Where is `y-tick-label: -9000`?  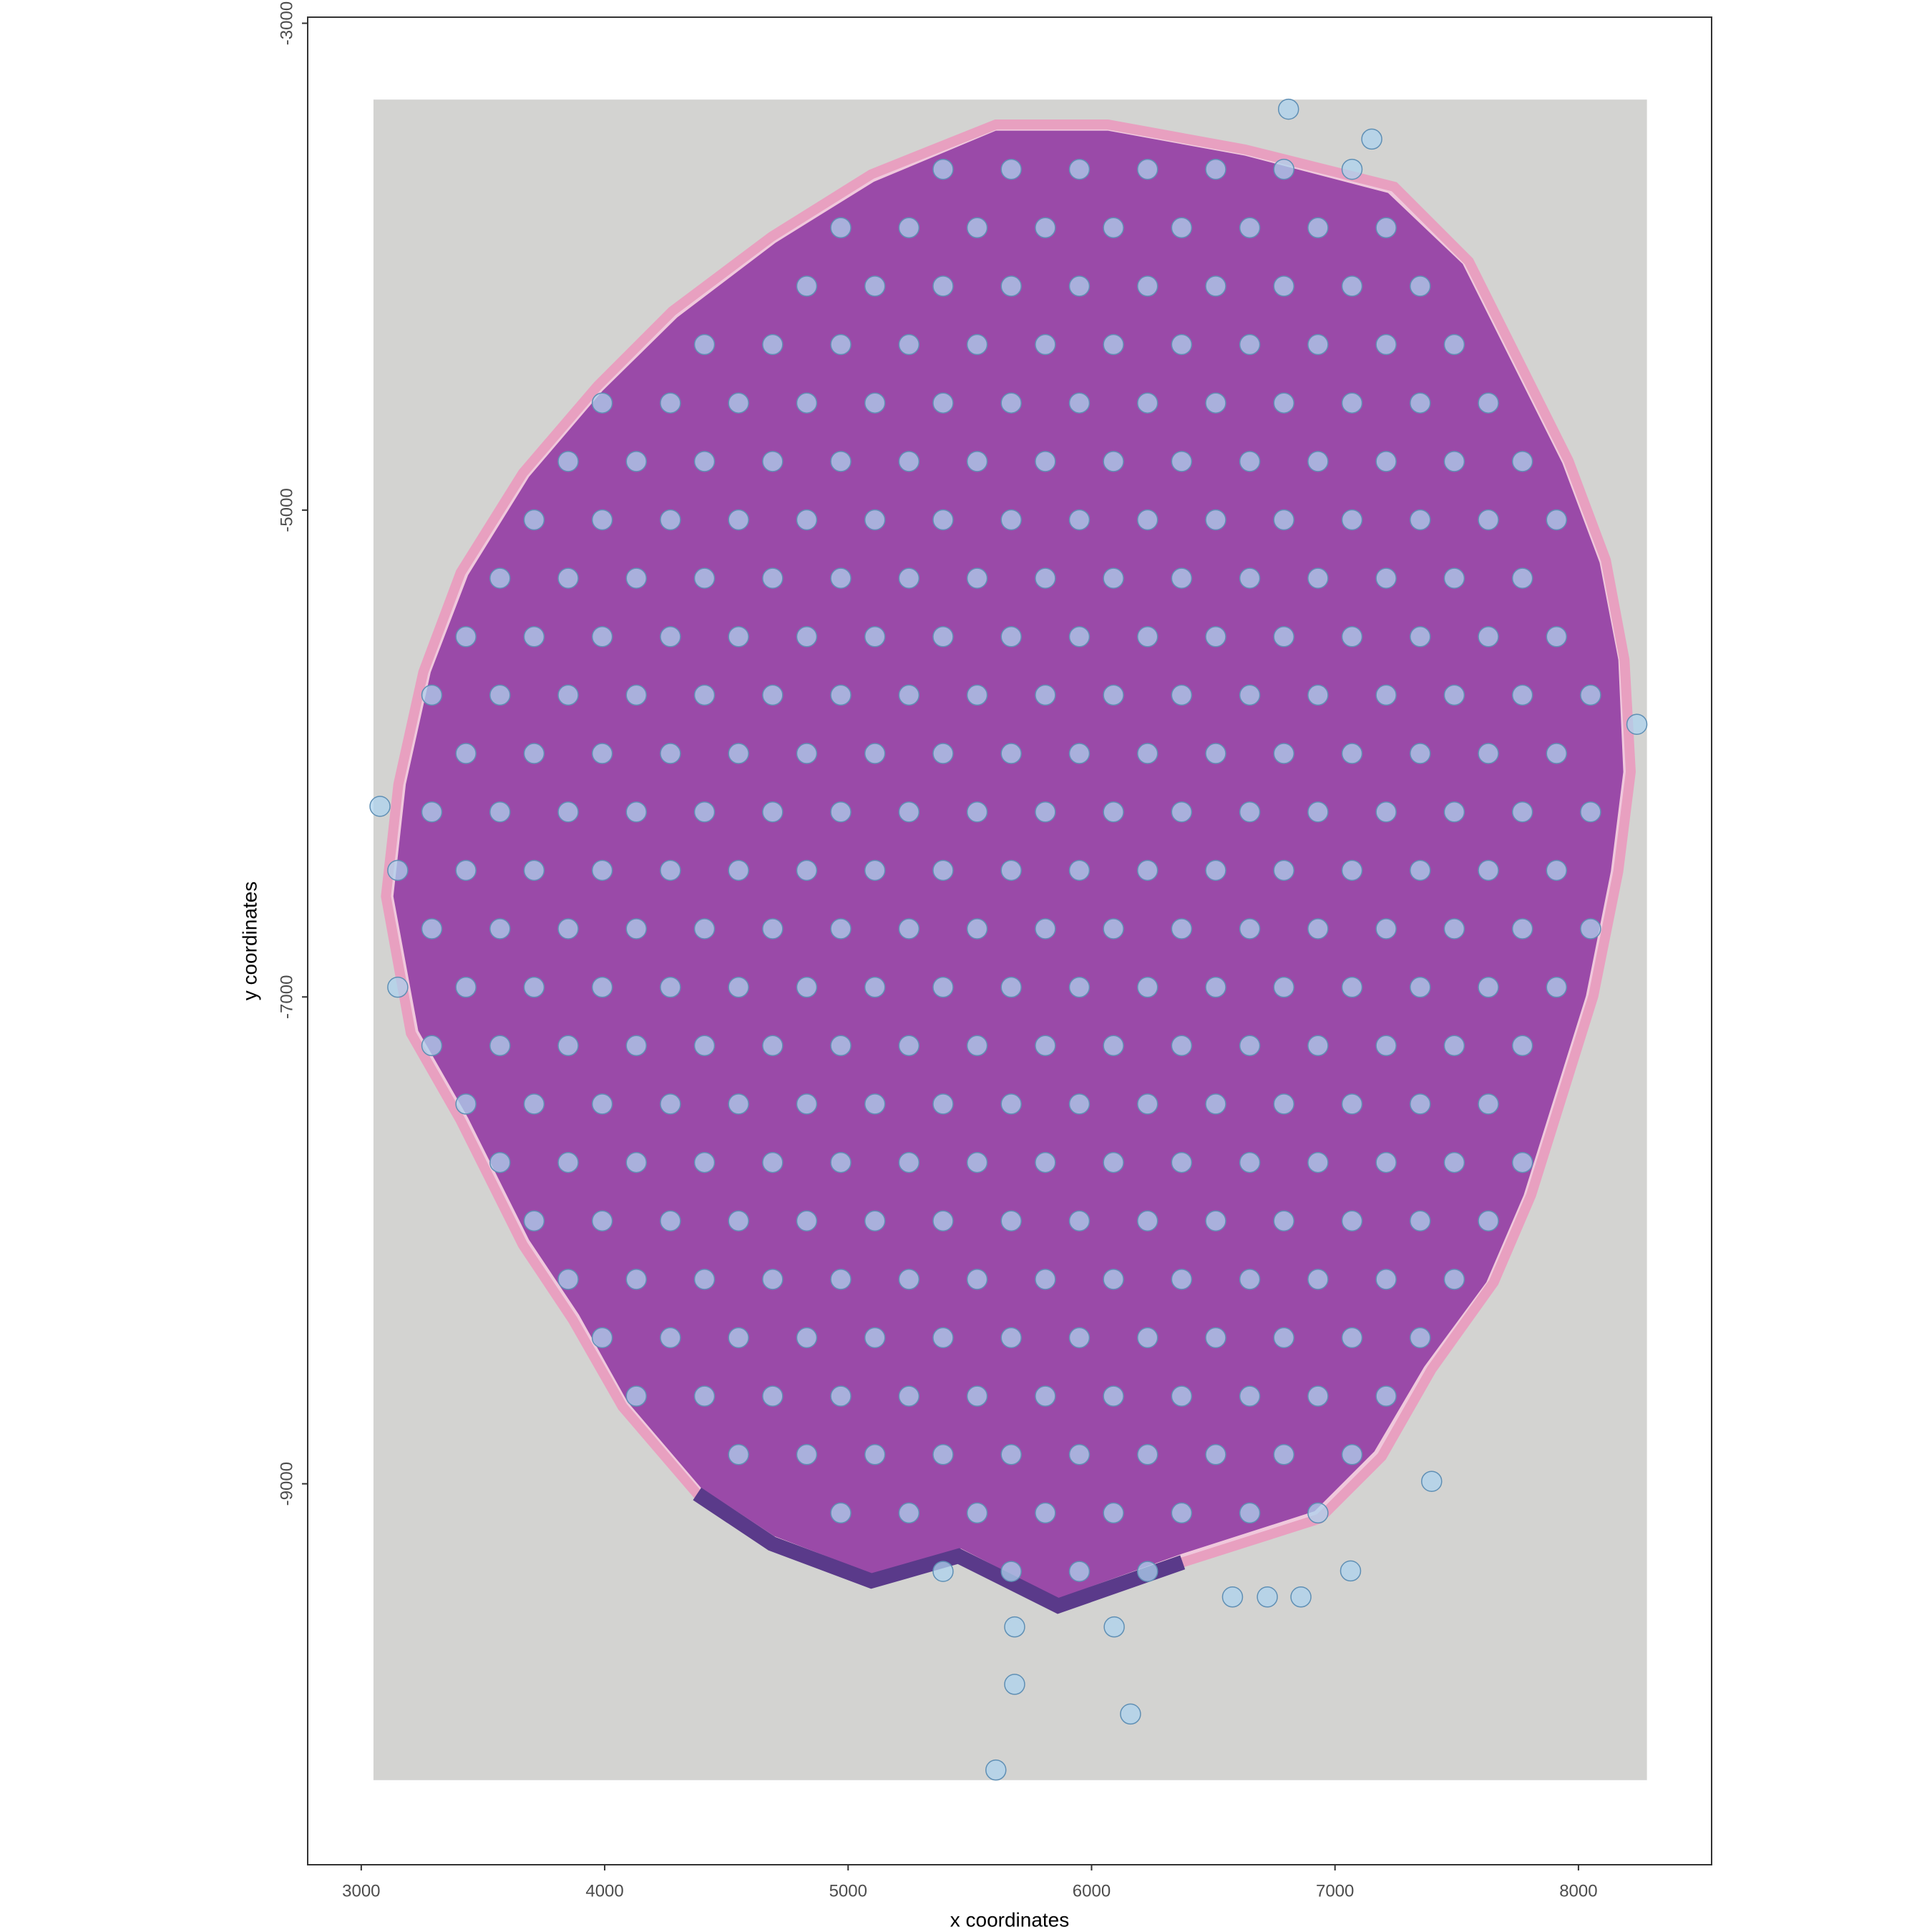
y-tick-label: -9000 is located at coordinates (286, 1484).